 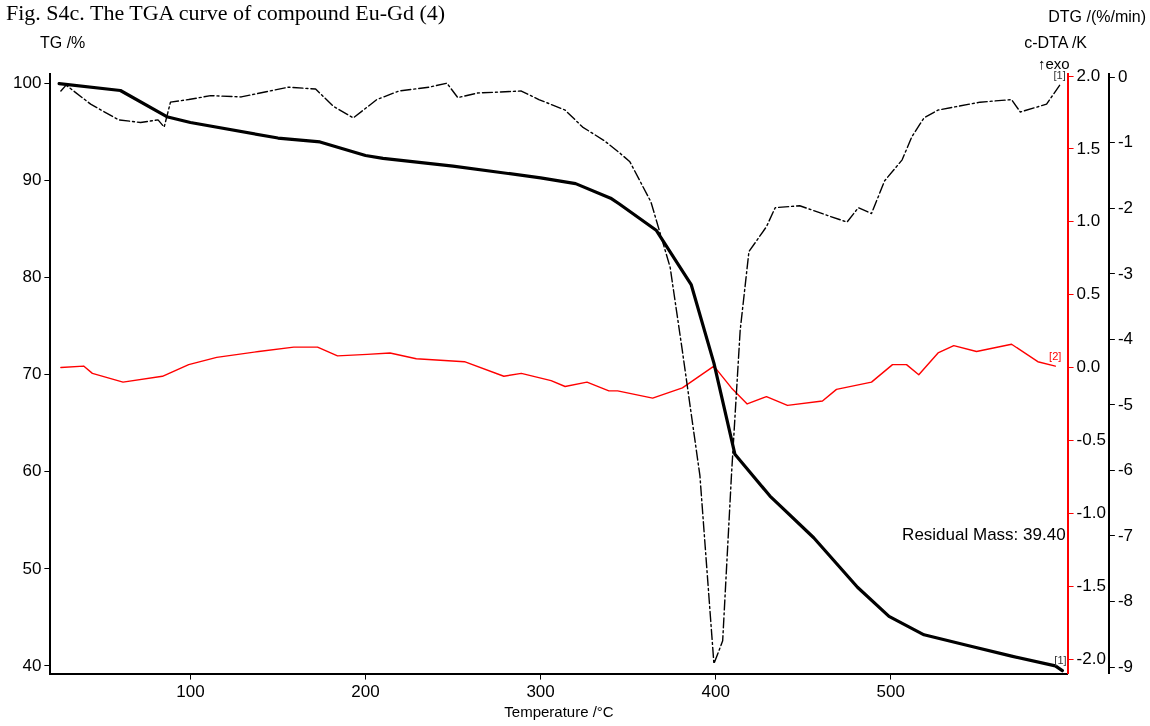 I want to click on y3-tick-label: -5, so click(x=1125, y=404).